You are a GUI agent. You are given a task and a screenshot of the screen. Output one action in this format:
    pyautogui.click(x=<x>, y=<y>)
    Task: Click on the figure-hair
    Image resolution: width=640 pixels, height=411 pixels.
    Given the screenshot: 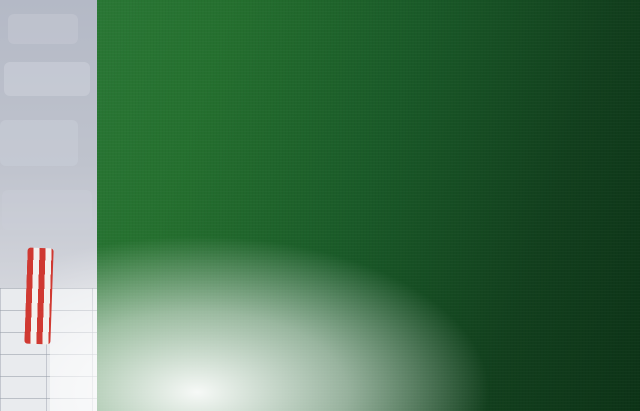 What is the action you would take?
    pyautogui.click(x=75, y=192)
    